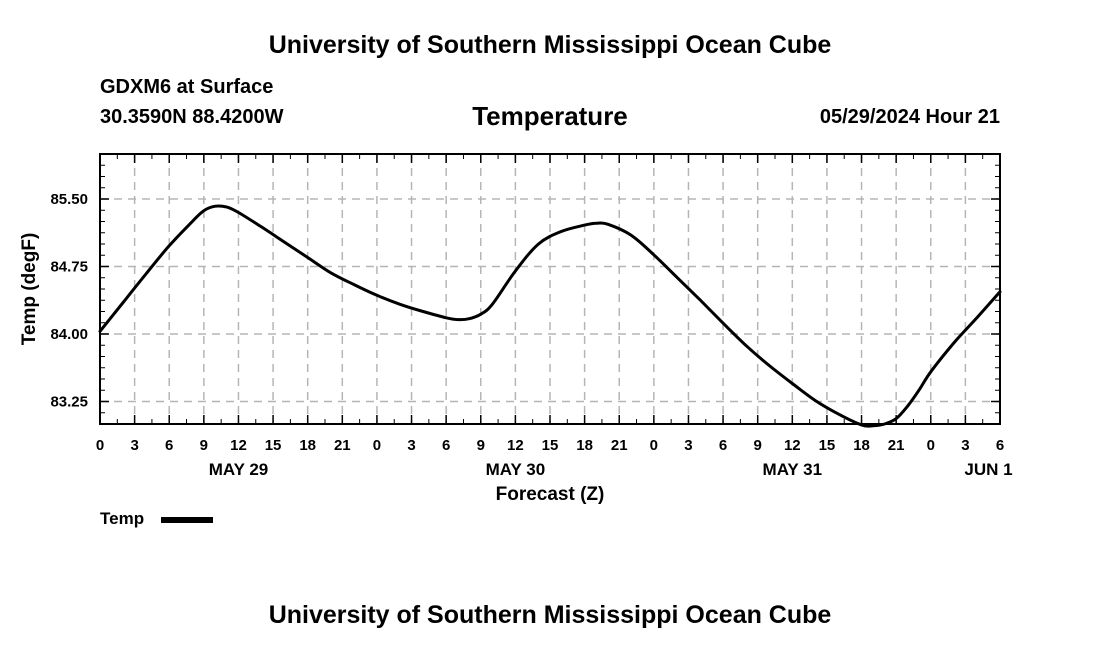  What do you see at coordinates (516, 469) in the screenshot?
I see `x-date-label: MAY 30` at bounding box center [516, 469].